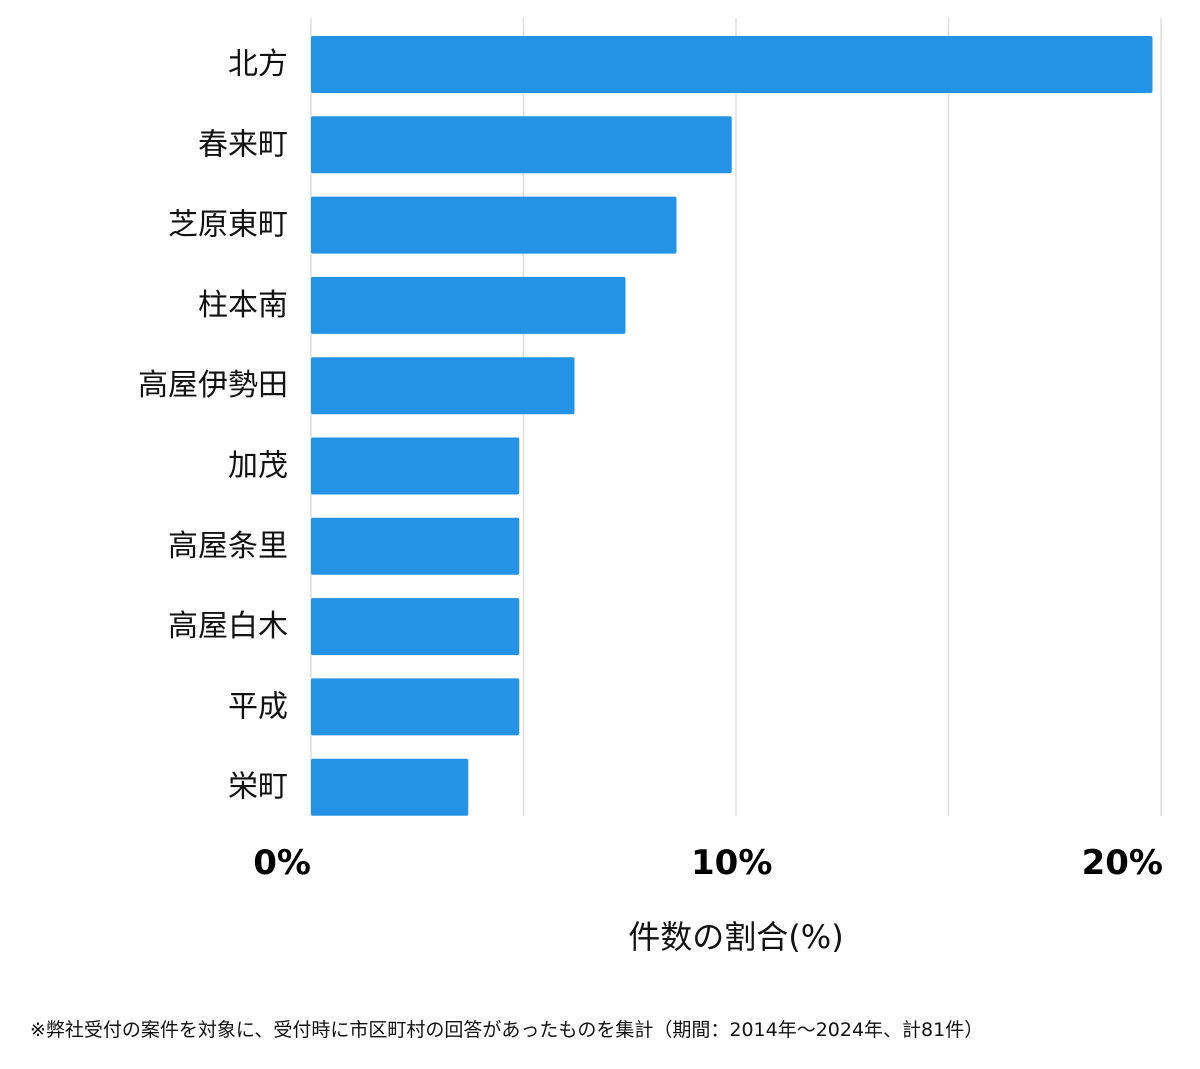 Image resolution: width=1200 pixels, height=1069 pixels. I want to click on category-label: 春来町, so click(243, 144).